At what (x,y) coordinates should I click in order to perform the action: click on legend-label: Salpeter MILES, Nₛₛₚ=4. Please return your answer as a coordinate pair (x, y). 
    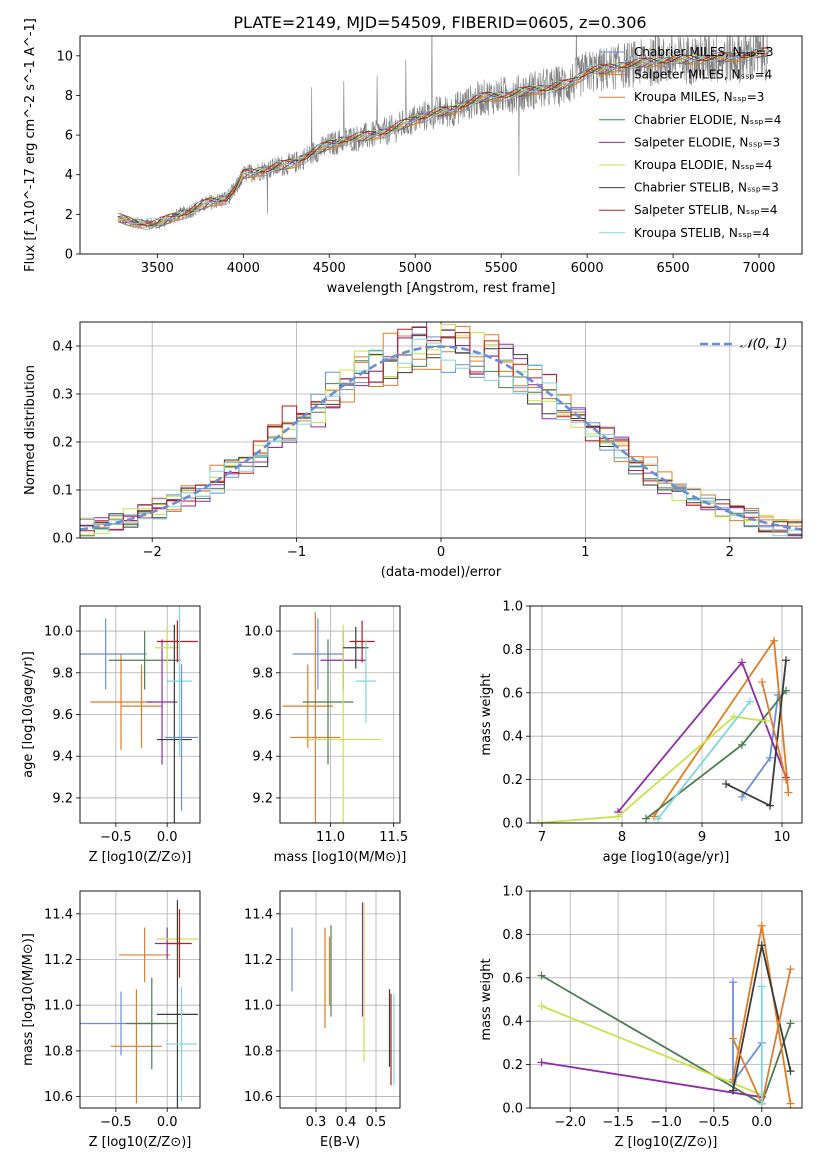
    Looking at the image, I should click on (703, 75).